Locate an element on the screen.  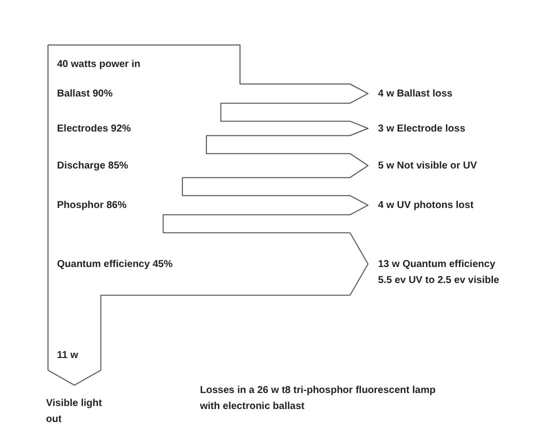
data-label: 4 w UV photons lost is located at coordinates (426, 206).